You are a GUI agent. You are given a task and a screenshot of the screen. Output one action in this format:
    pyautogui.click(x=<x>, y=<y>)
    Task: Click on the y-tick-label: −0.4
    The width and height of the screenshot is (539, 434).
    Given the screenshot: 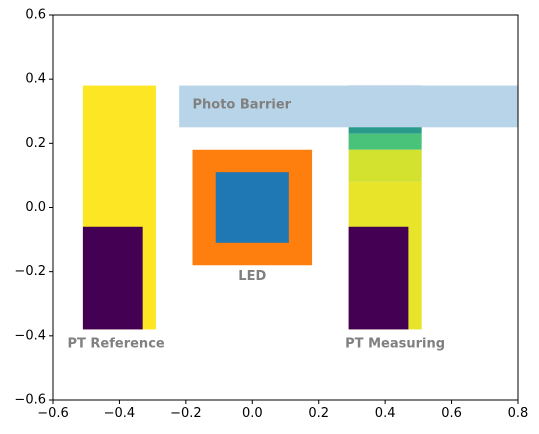 What is the action you would take?
    pyautogui.click(x=30, y=335)
    